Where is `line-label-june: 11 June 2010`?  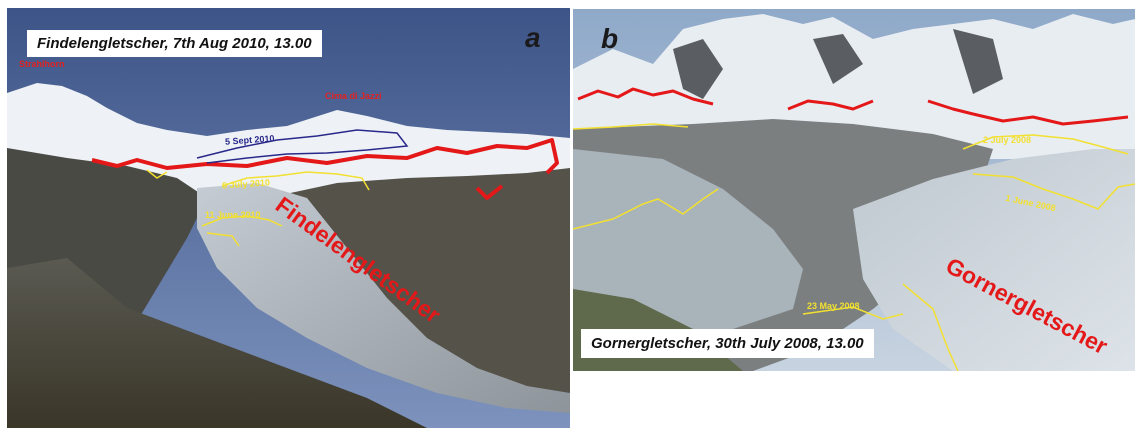
line-label-june: 11 June 2010 is located at coordinates (233, 215).